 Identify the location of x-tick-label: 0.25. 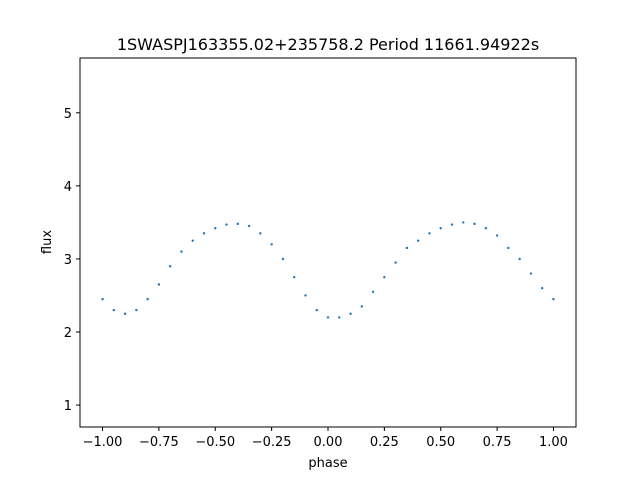
(384, 442).